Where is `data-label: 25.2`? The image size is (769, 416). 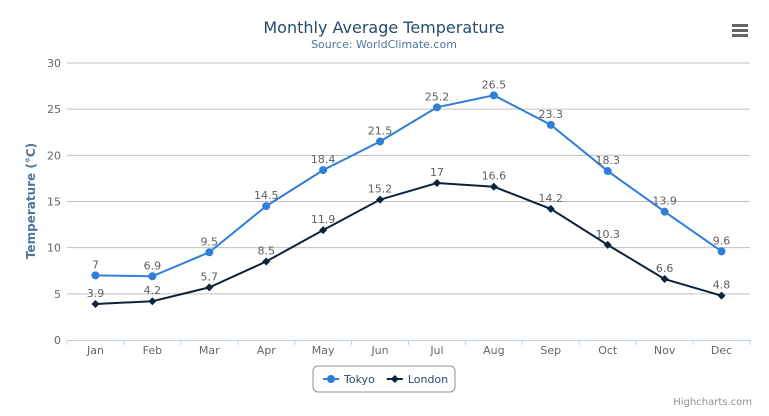 data-label: 25.2 is located at coordinates (437, 96).